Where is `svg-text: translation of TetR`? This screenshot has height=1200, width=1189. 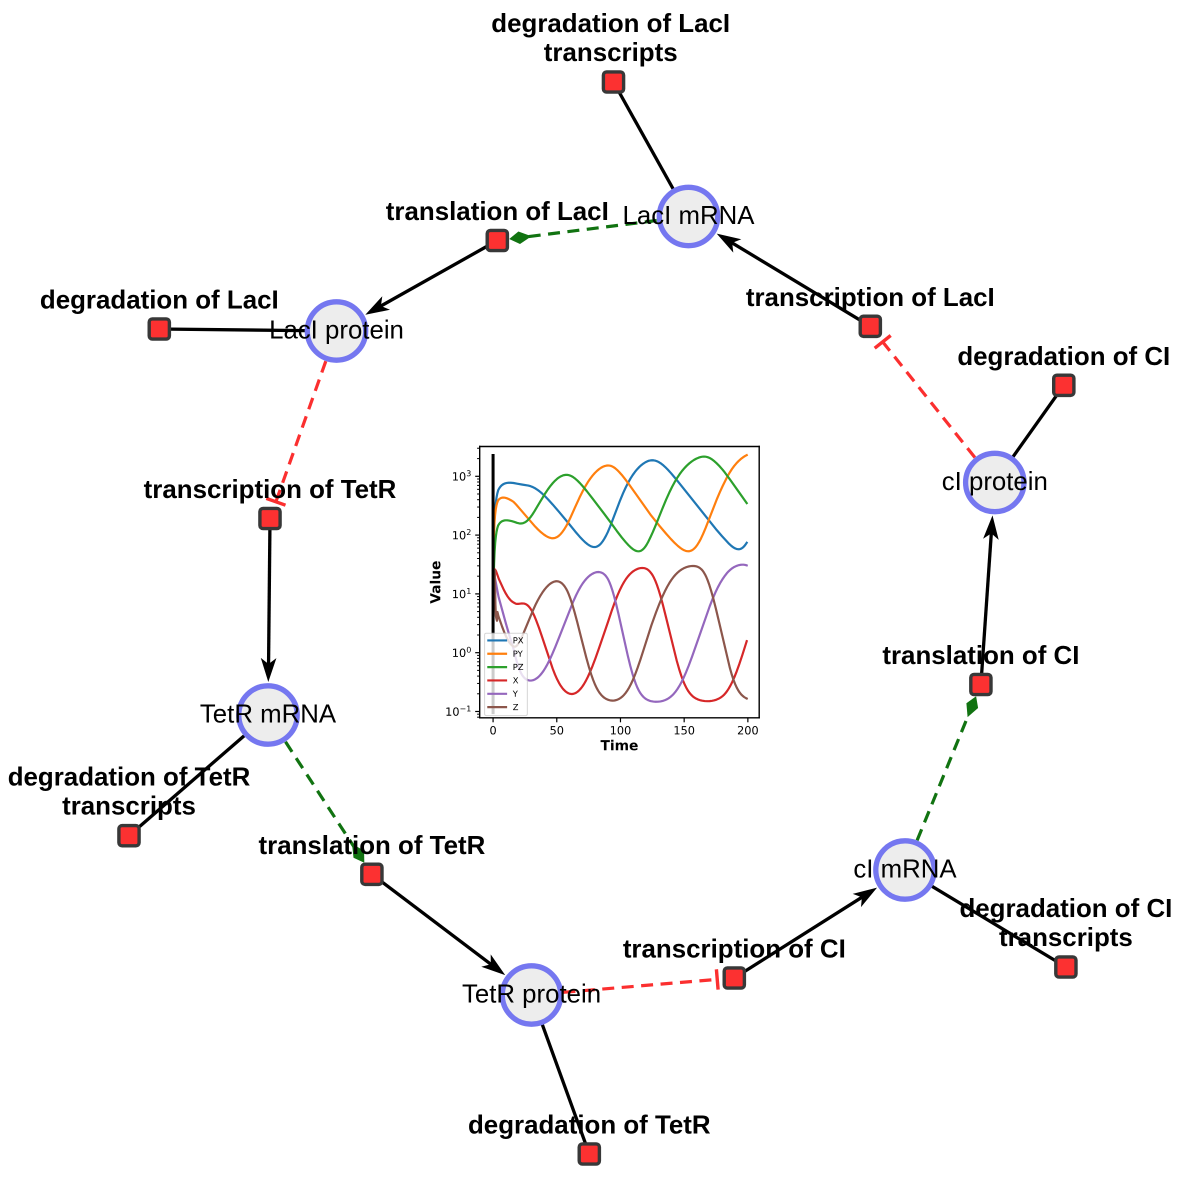 svg-text: translation of TetR is located at coordinates (372, 846).